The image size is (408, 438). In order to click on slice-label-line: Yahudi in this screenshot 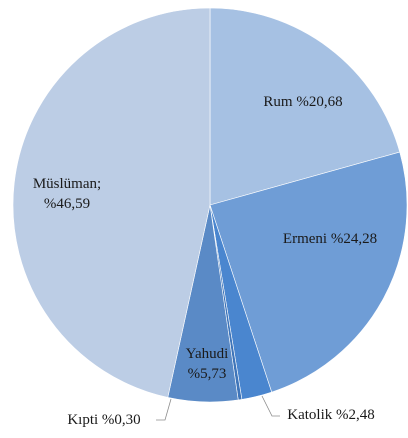, I will do `click(207, 354)`.